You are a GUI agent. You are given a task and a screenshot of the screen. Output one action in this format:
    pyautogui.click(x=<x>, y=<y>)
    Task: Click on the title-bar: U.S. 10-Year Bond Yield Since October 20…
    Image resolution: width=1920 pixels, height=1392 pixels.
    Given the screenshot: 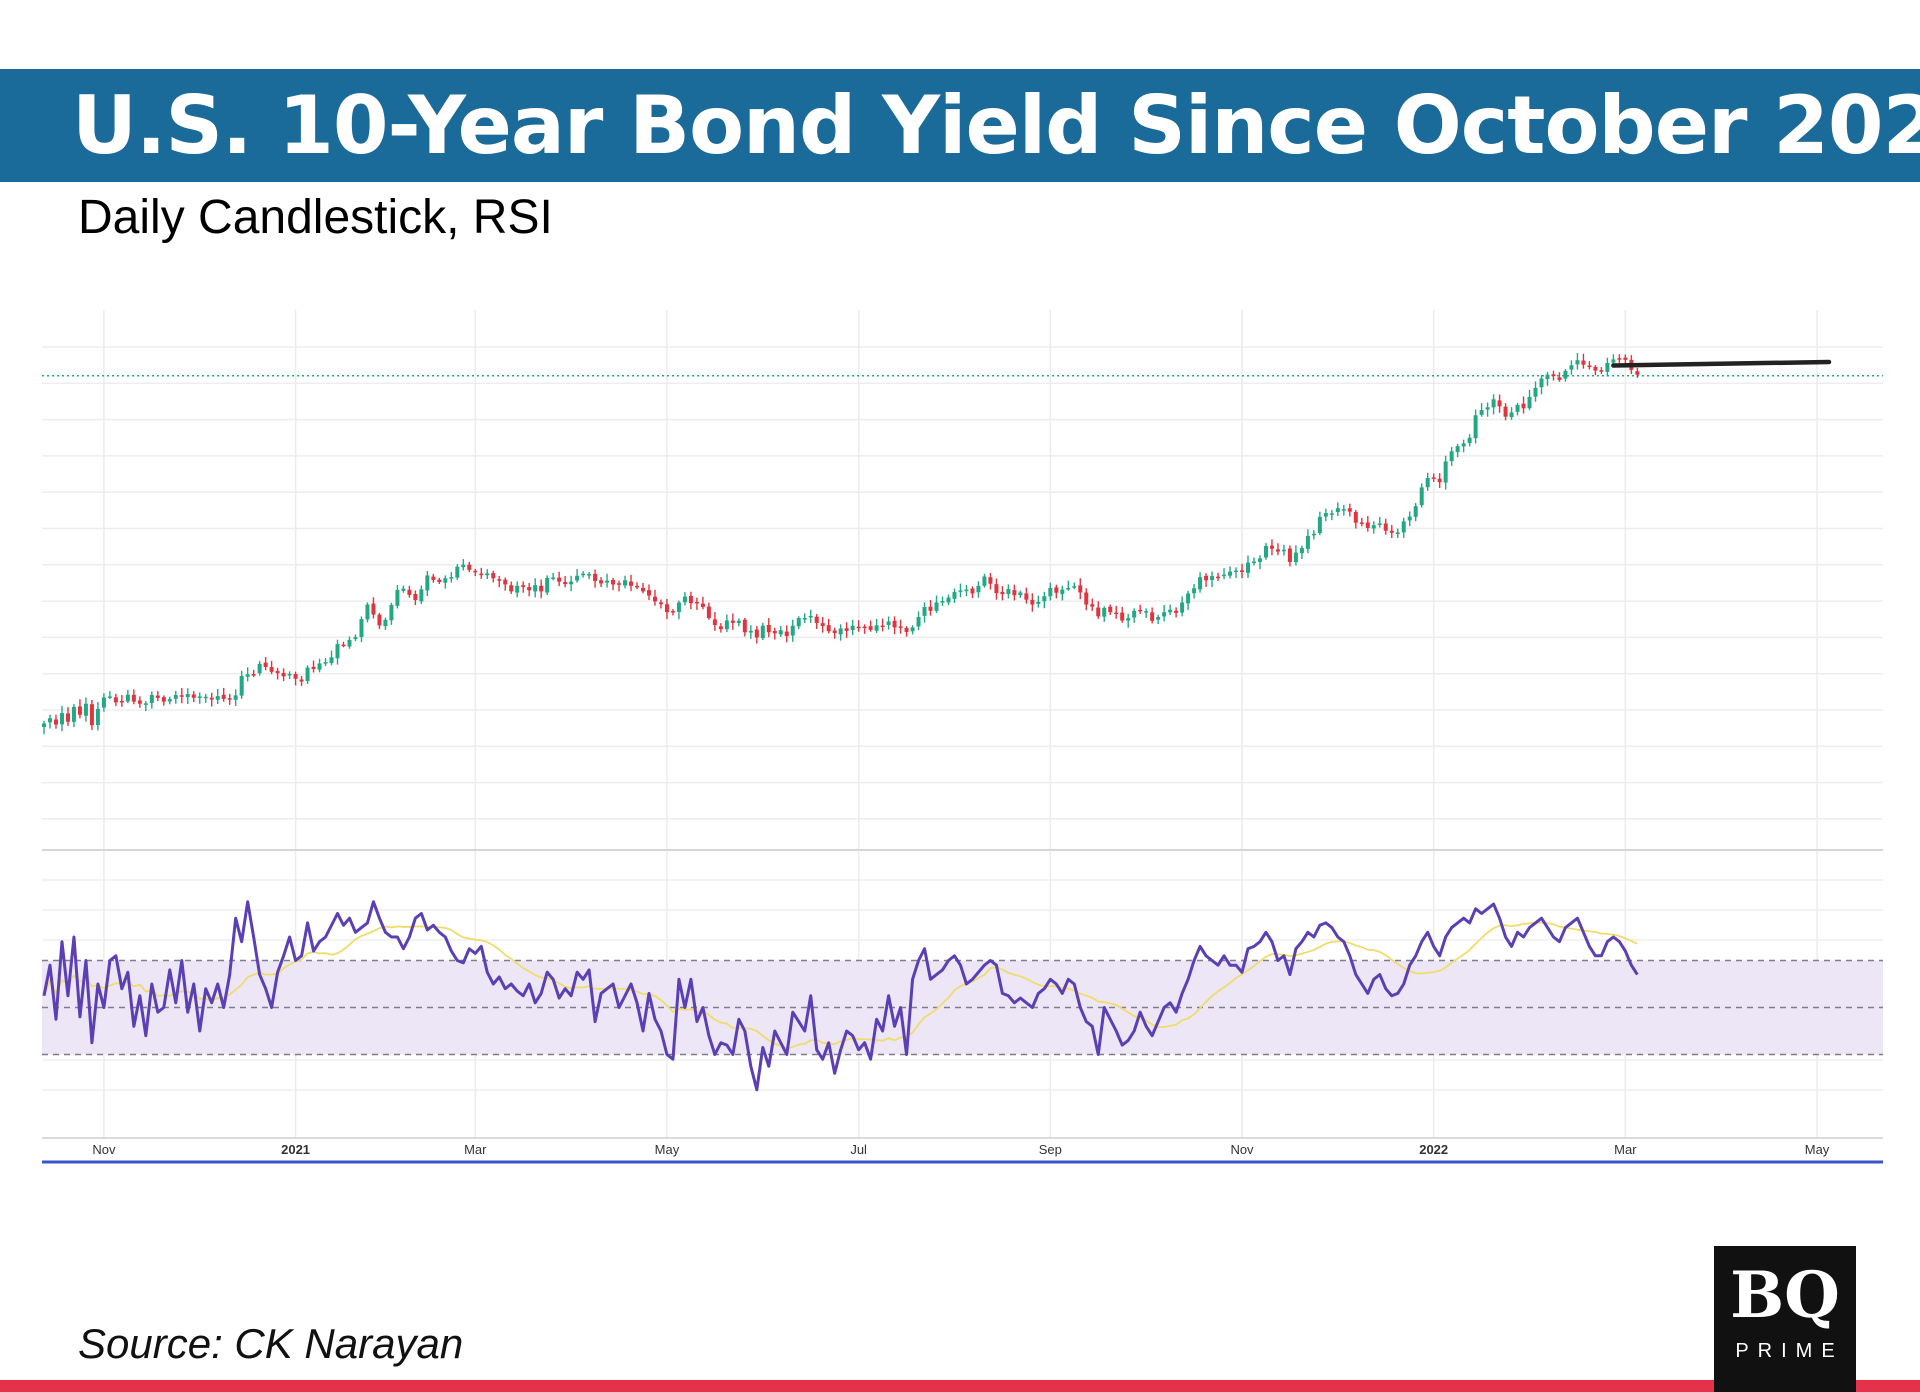 What is the action you would take?
    pyautogui.click(x=960, y=125)
    